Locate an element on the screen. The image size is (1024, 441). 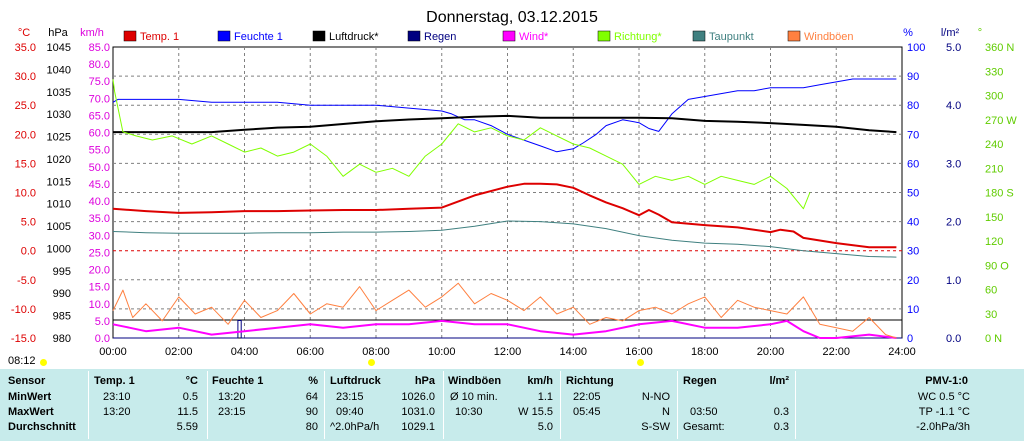
stats-cell: 11.5 is located at coordinates (187, 412).